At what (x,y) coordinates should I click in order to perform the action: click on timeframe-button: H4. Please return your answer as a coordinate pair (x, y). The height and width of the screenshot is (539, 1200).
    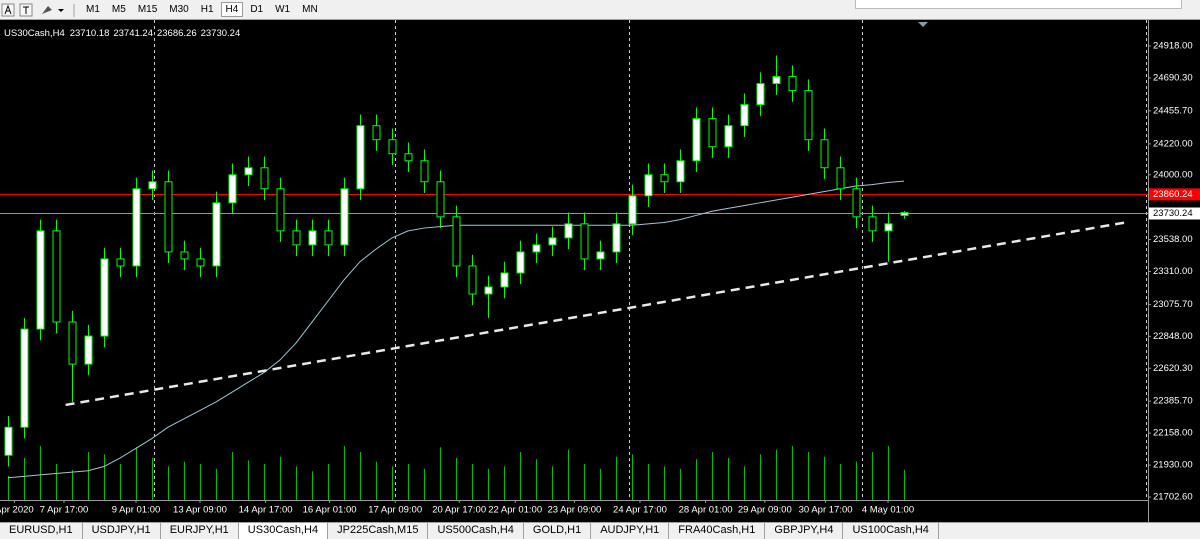
    Looking at the image, I should click on (232, 9).